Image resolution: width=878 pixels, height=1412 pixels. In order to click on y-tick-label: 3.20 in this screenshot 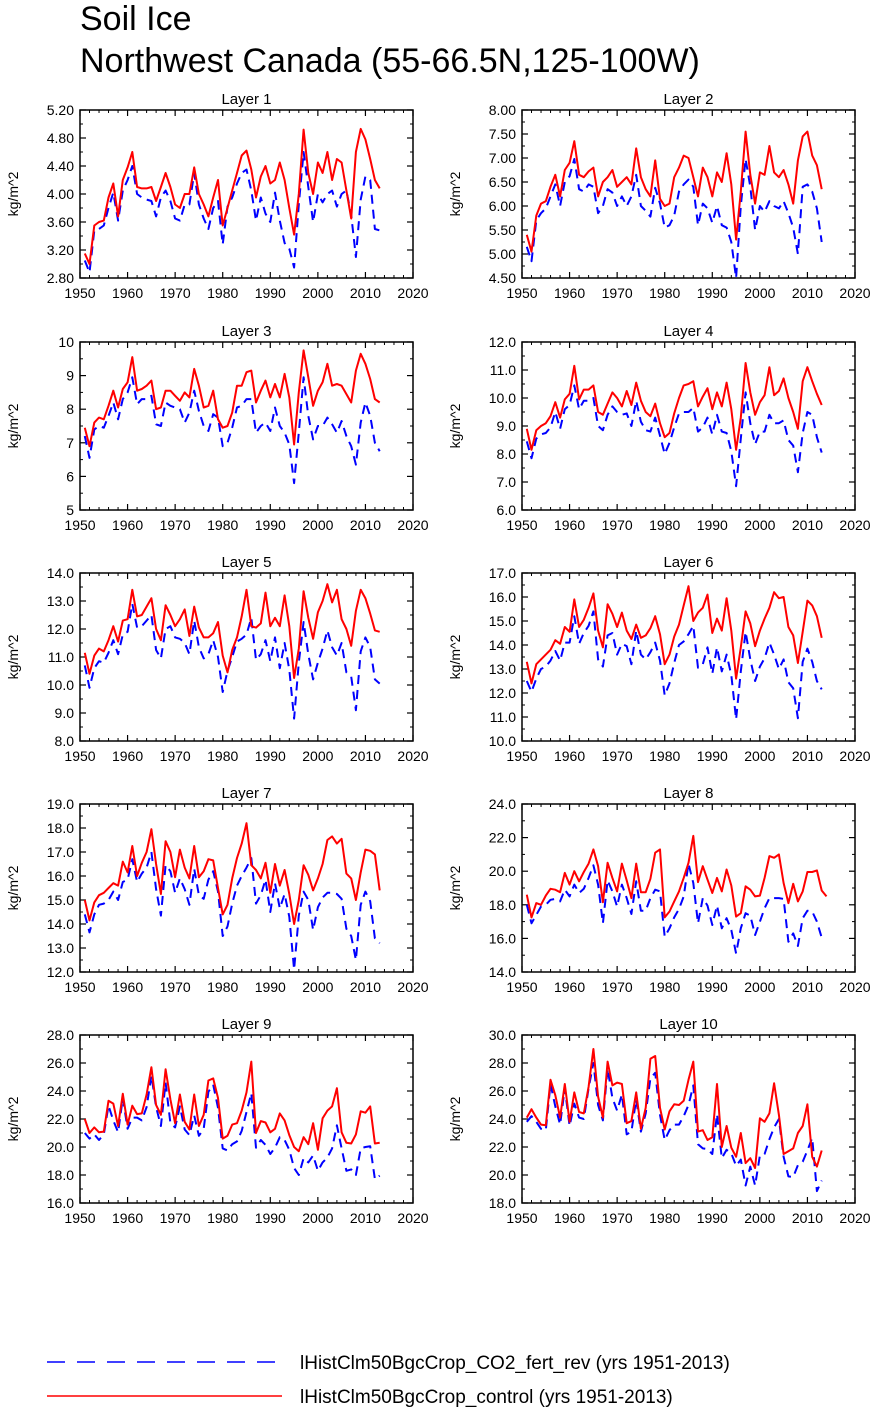, I will do `click(60, 250)`.